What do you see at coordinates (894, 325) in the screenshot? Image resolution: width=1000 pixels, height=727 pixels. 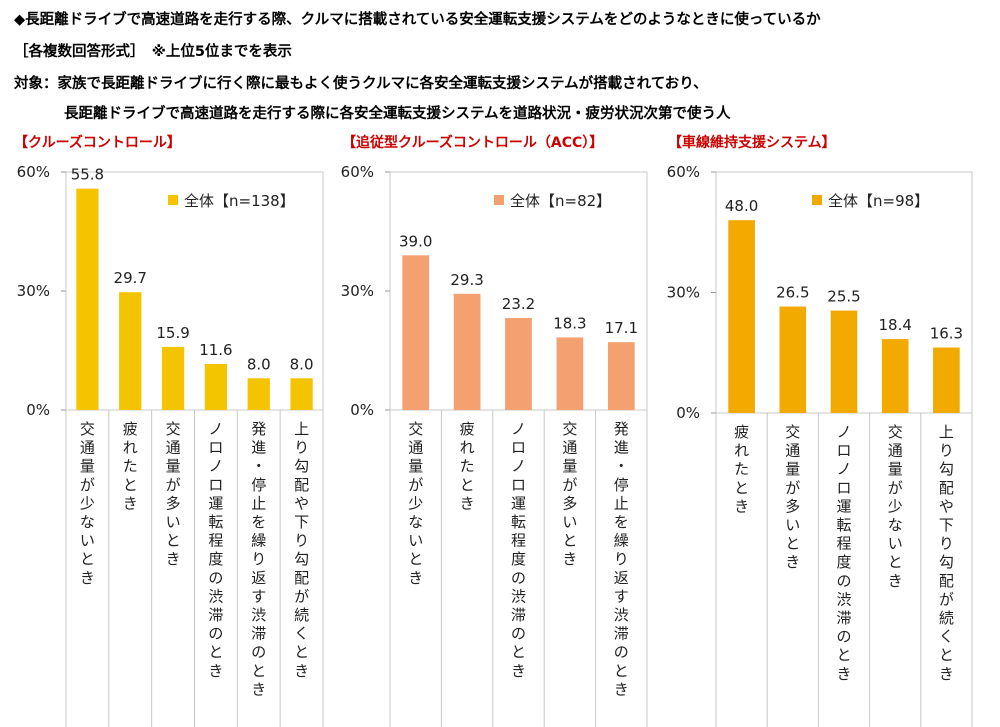 I see `chart-3-data-label: 18.4` at bounding box center [894, 325].